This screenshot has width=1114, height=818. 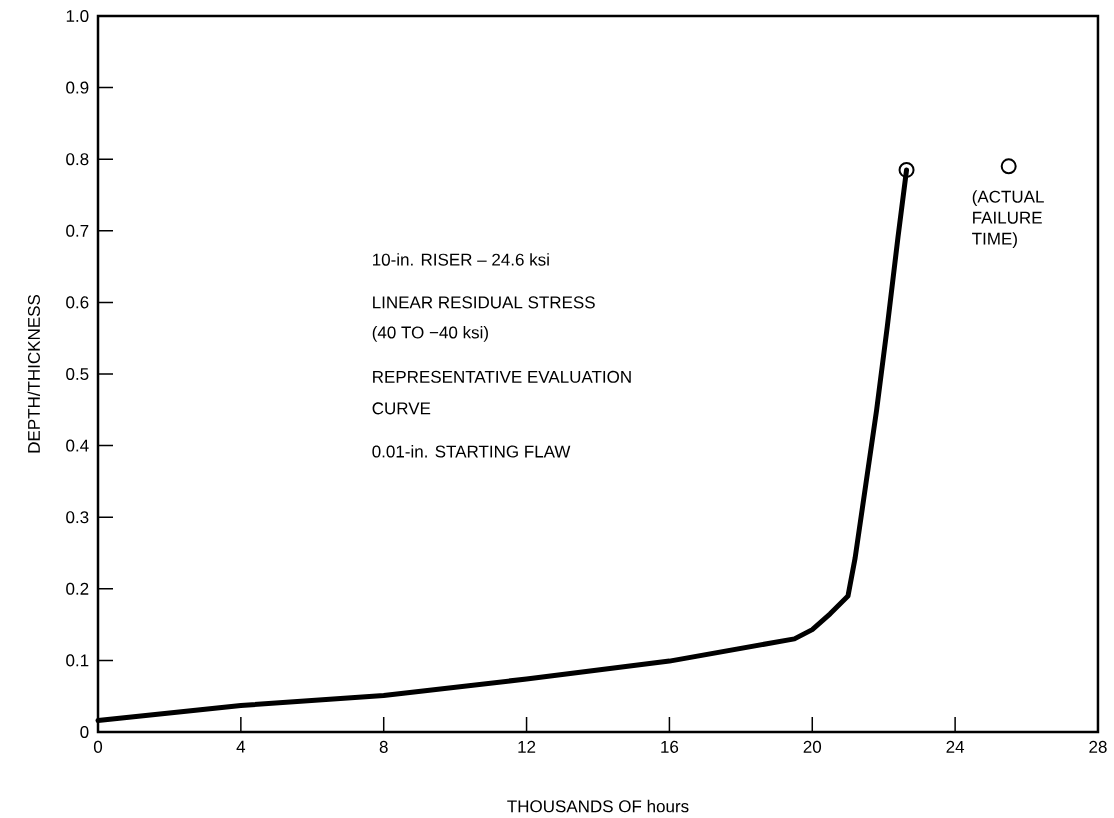 I want to click on x-axis-title: THOUSANDS OF hours, so click(x=598, y=806).